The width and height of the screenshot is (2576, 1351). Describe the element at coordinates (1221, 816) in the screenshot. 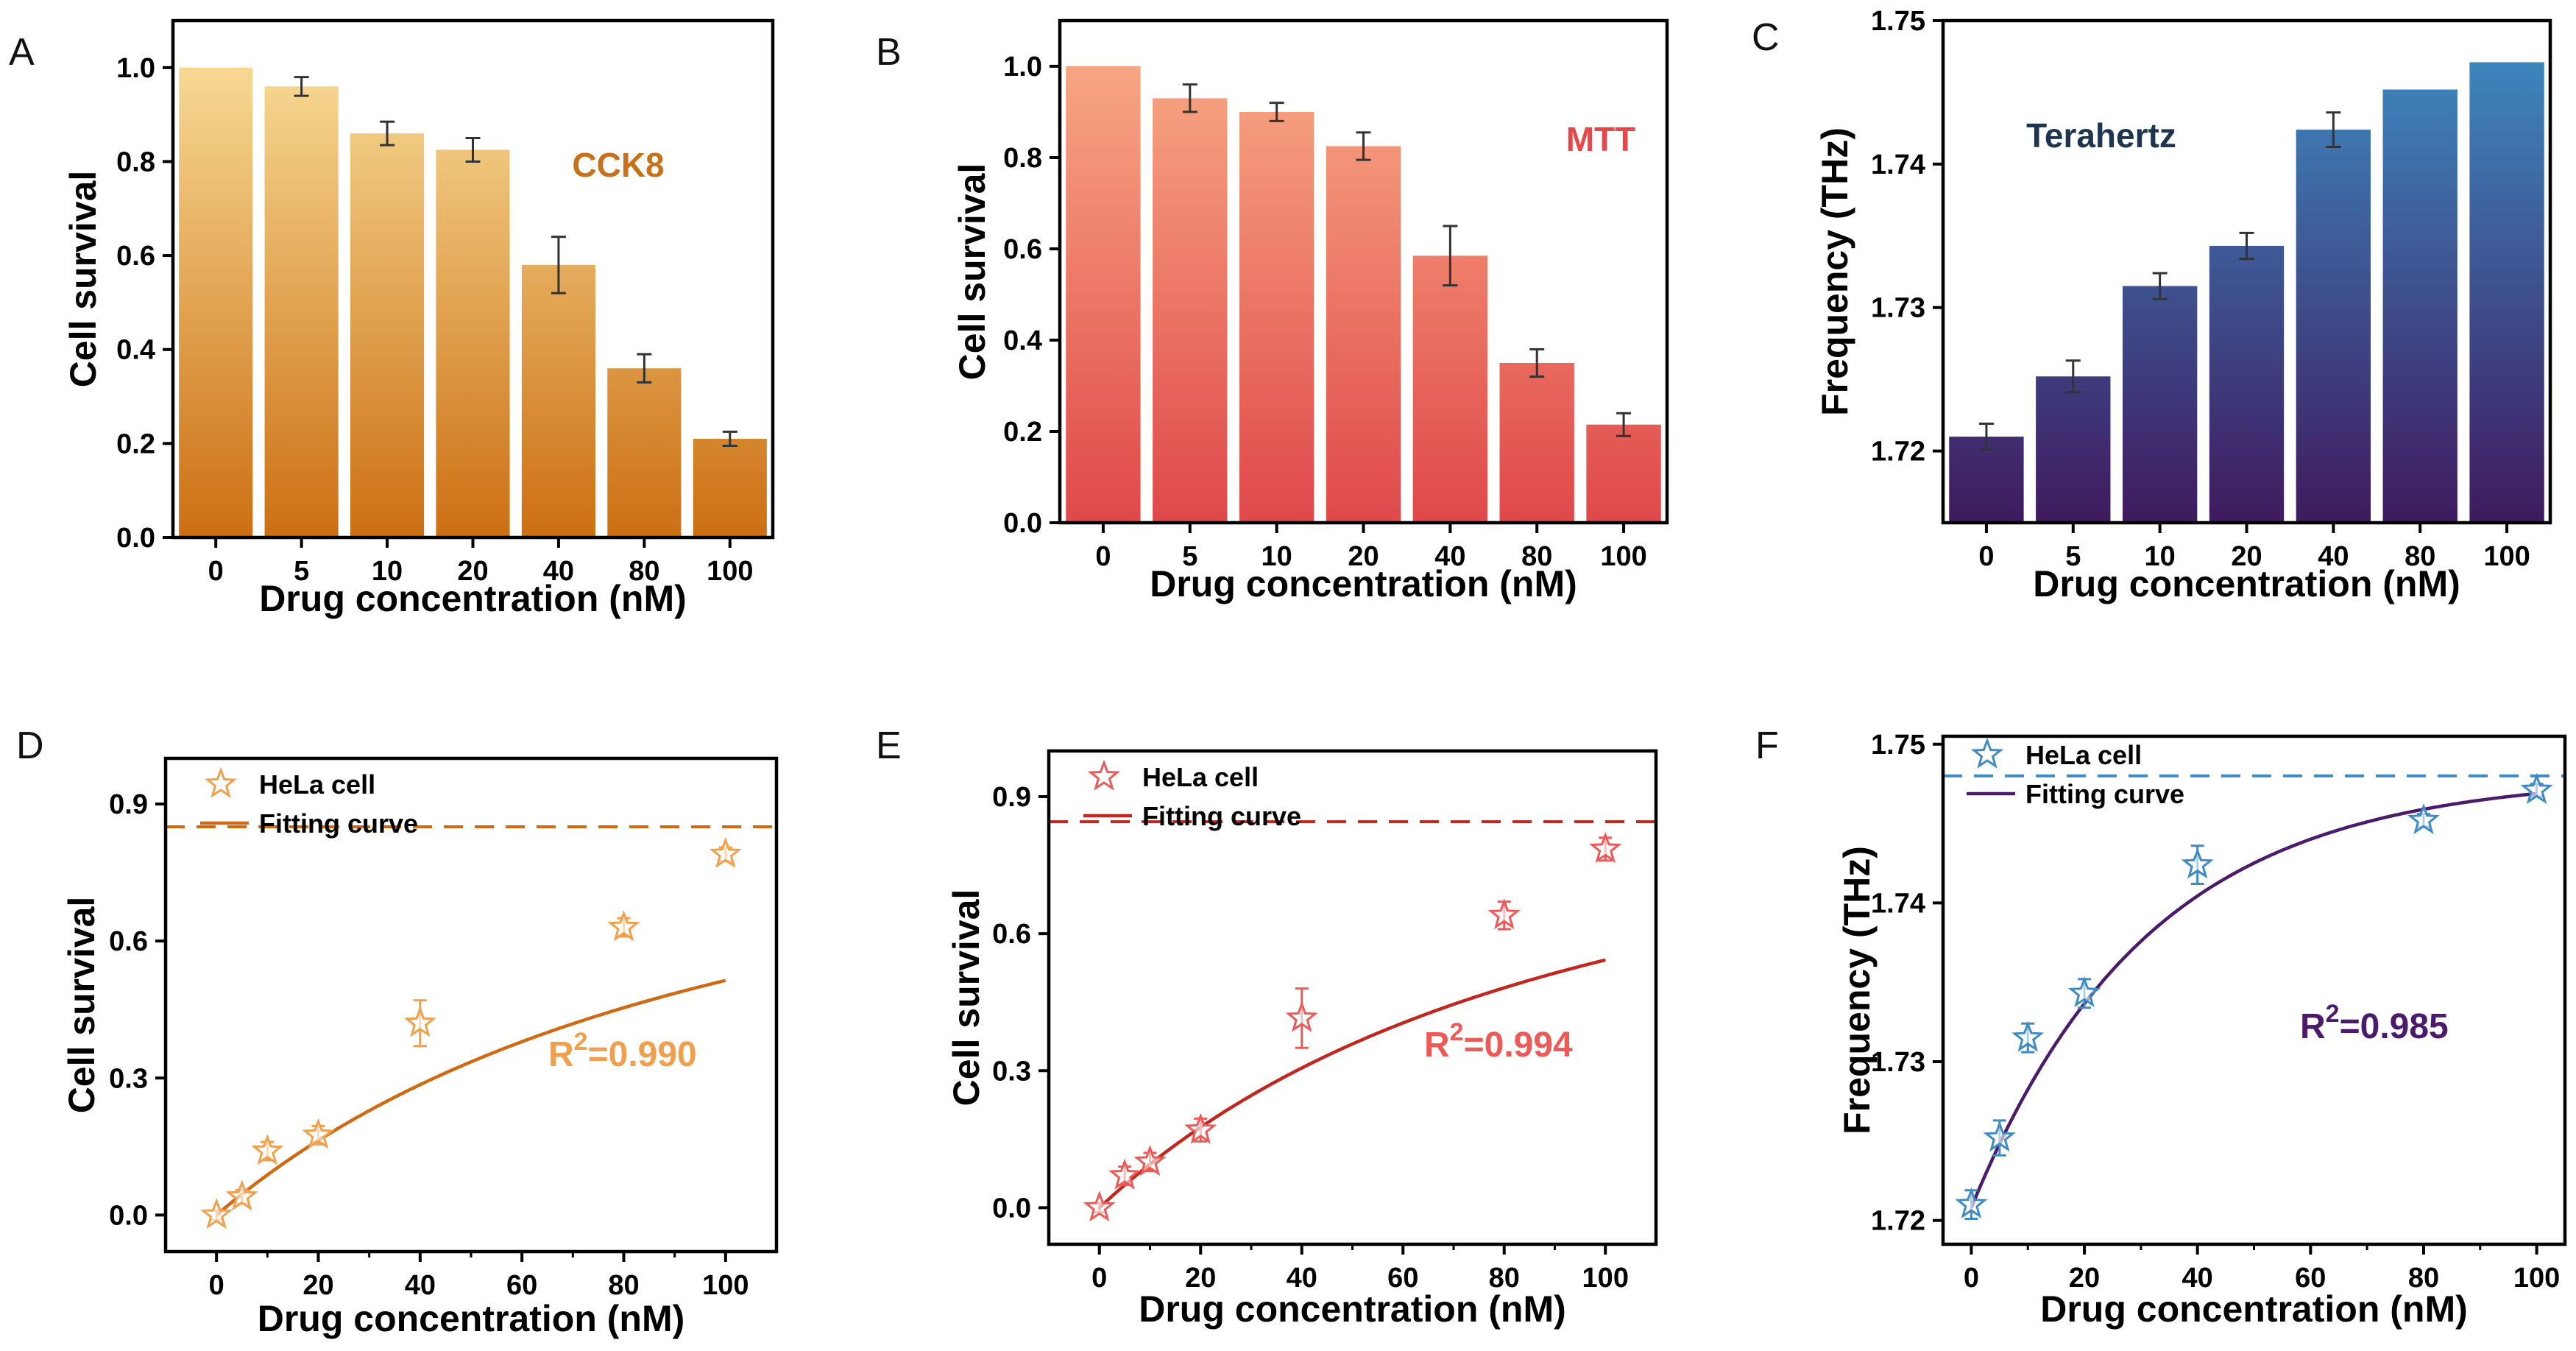

I see `legend-label-fit: Fitting curve` at that location.